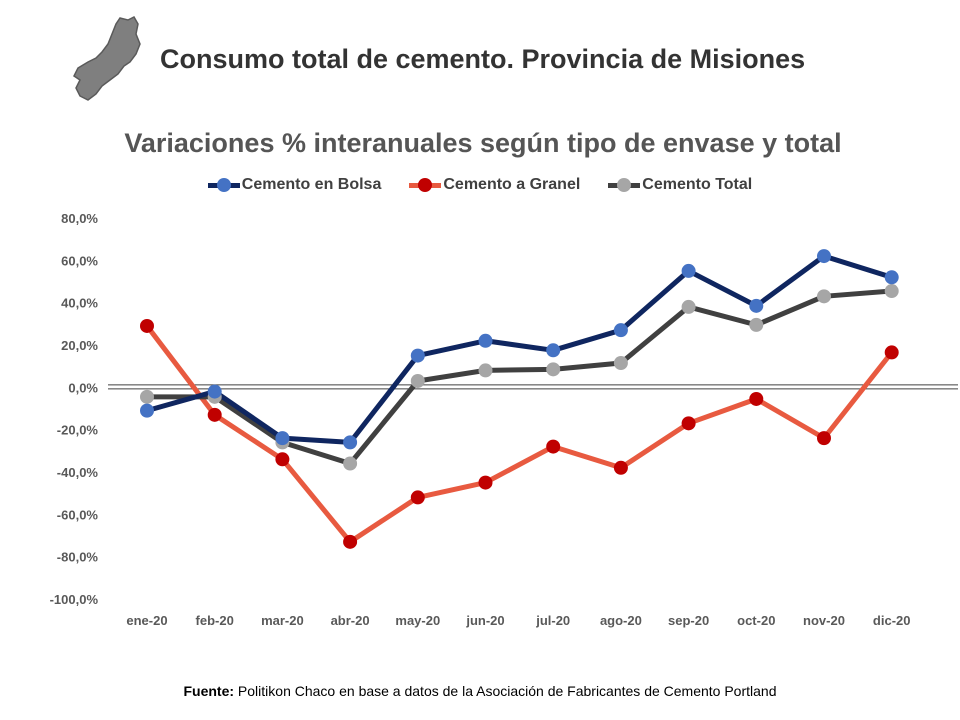  I want to click on x-tick-label: jun-20, so click(484, 620).